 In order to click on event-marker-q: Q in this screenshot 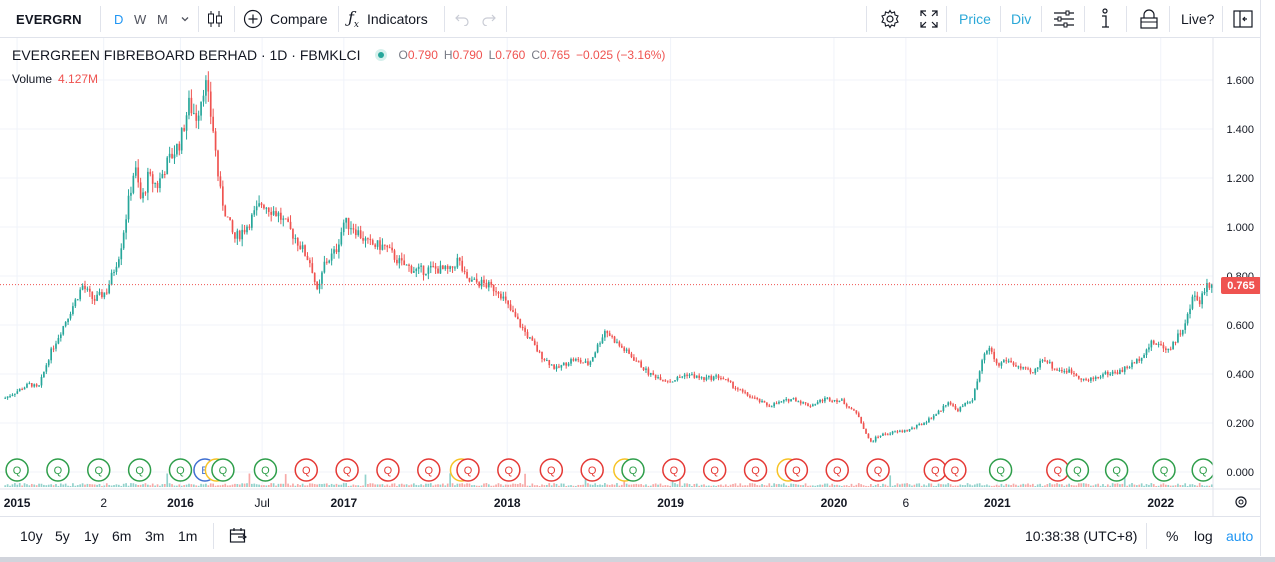, I will do `click(755, 470)`.